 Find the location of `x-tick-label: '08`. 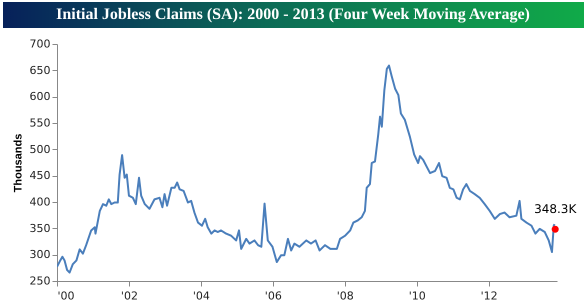

x-tick-label: '08 is located at coordinates (345, 296).